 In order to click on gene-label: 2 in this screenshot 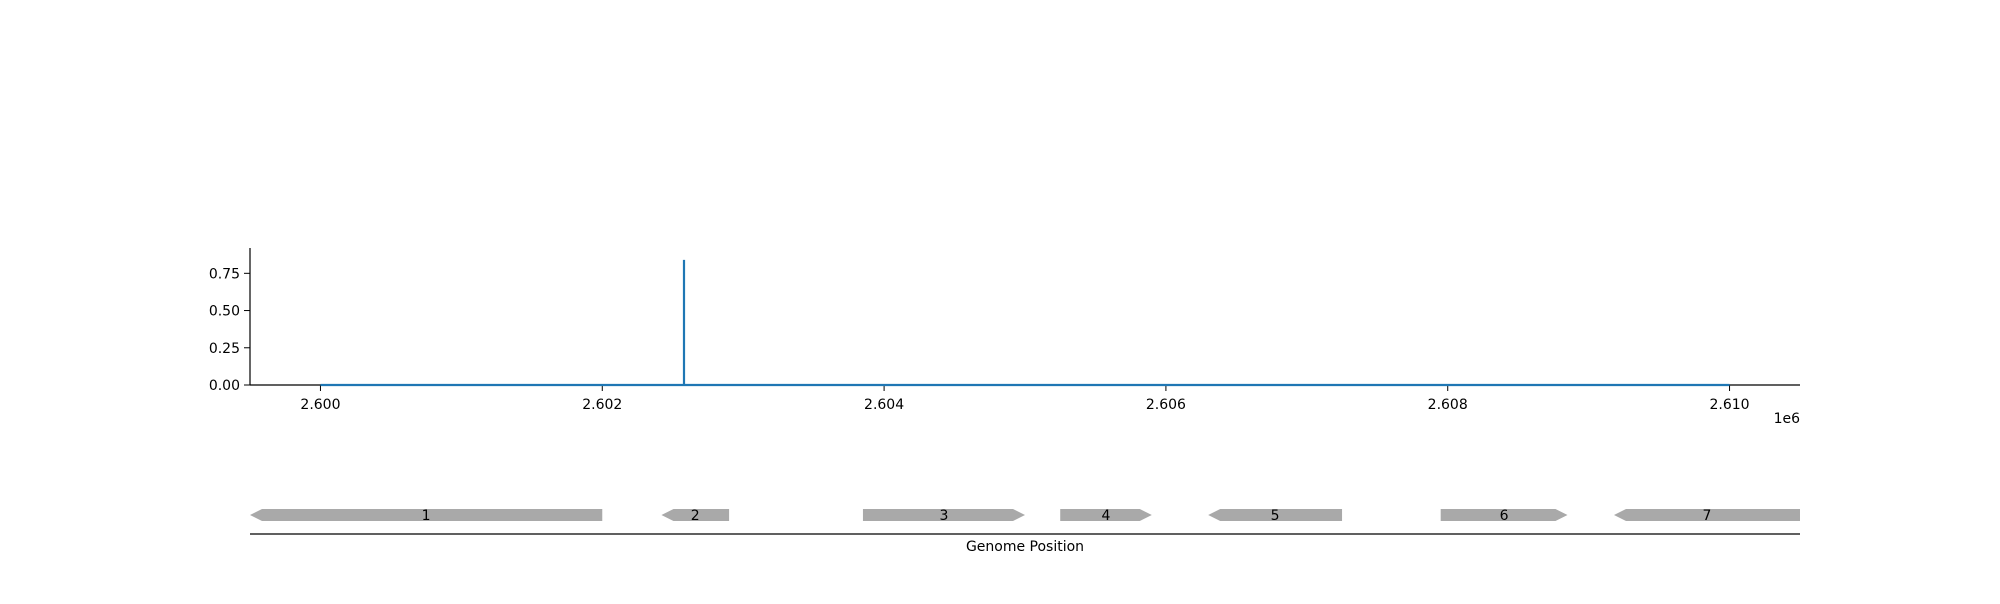, I will do `click(695, 516)`.